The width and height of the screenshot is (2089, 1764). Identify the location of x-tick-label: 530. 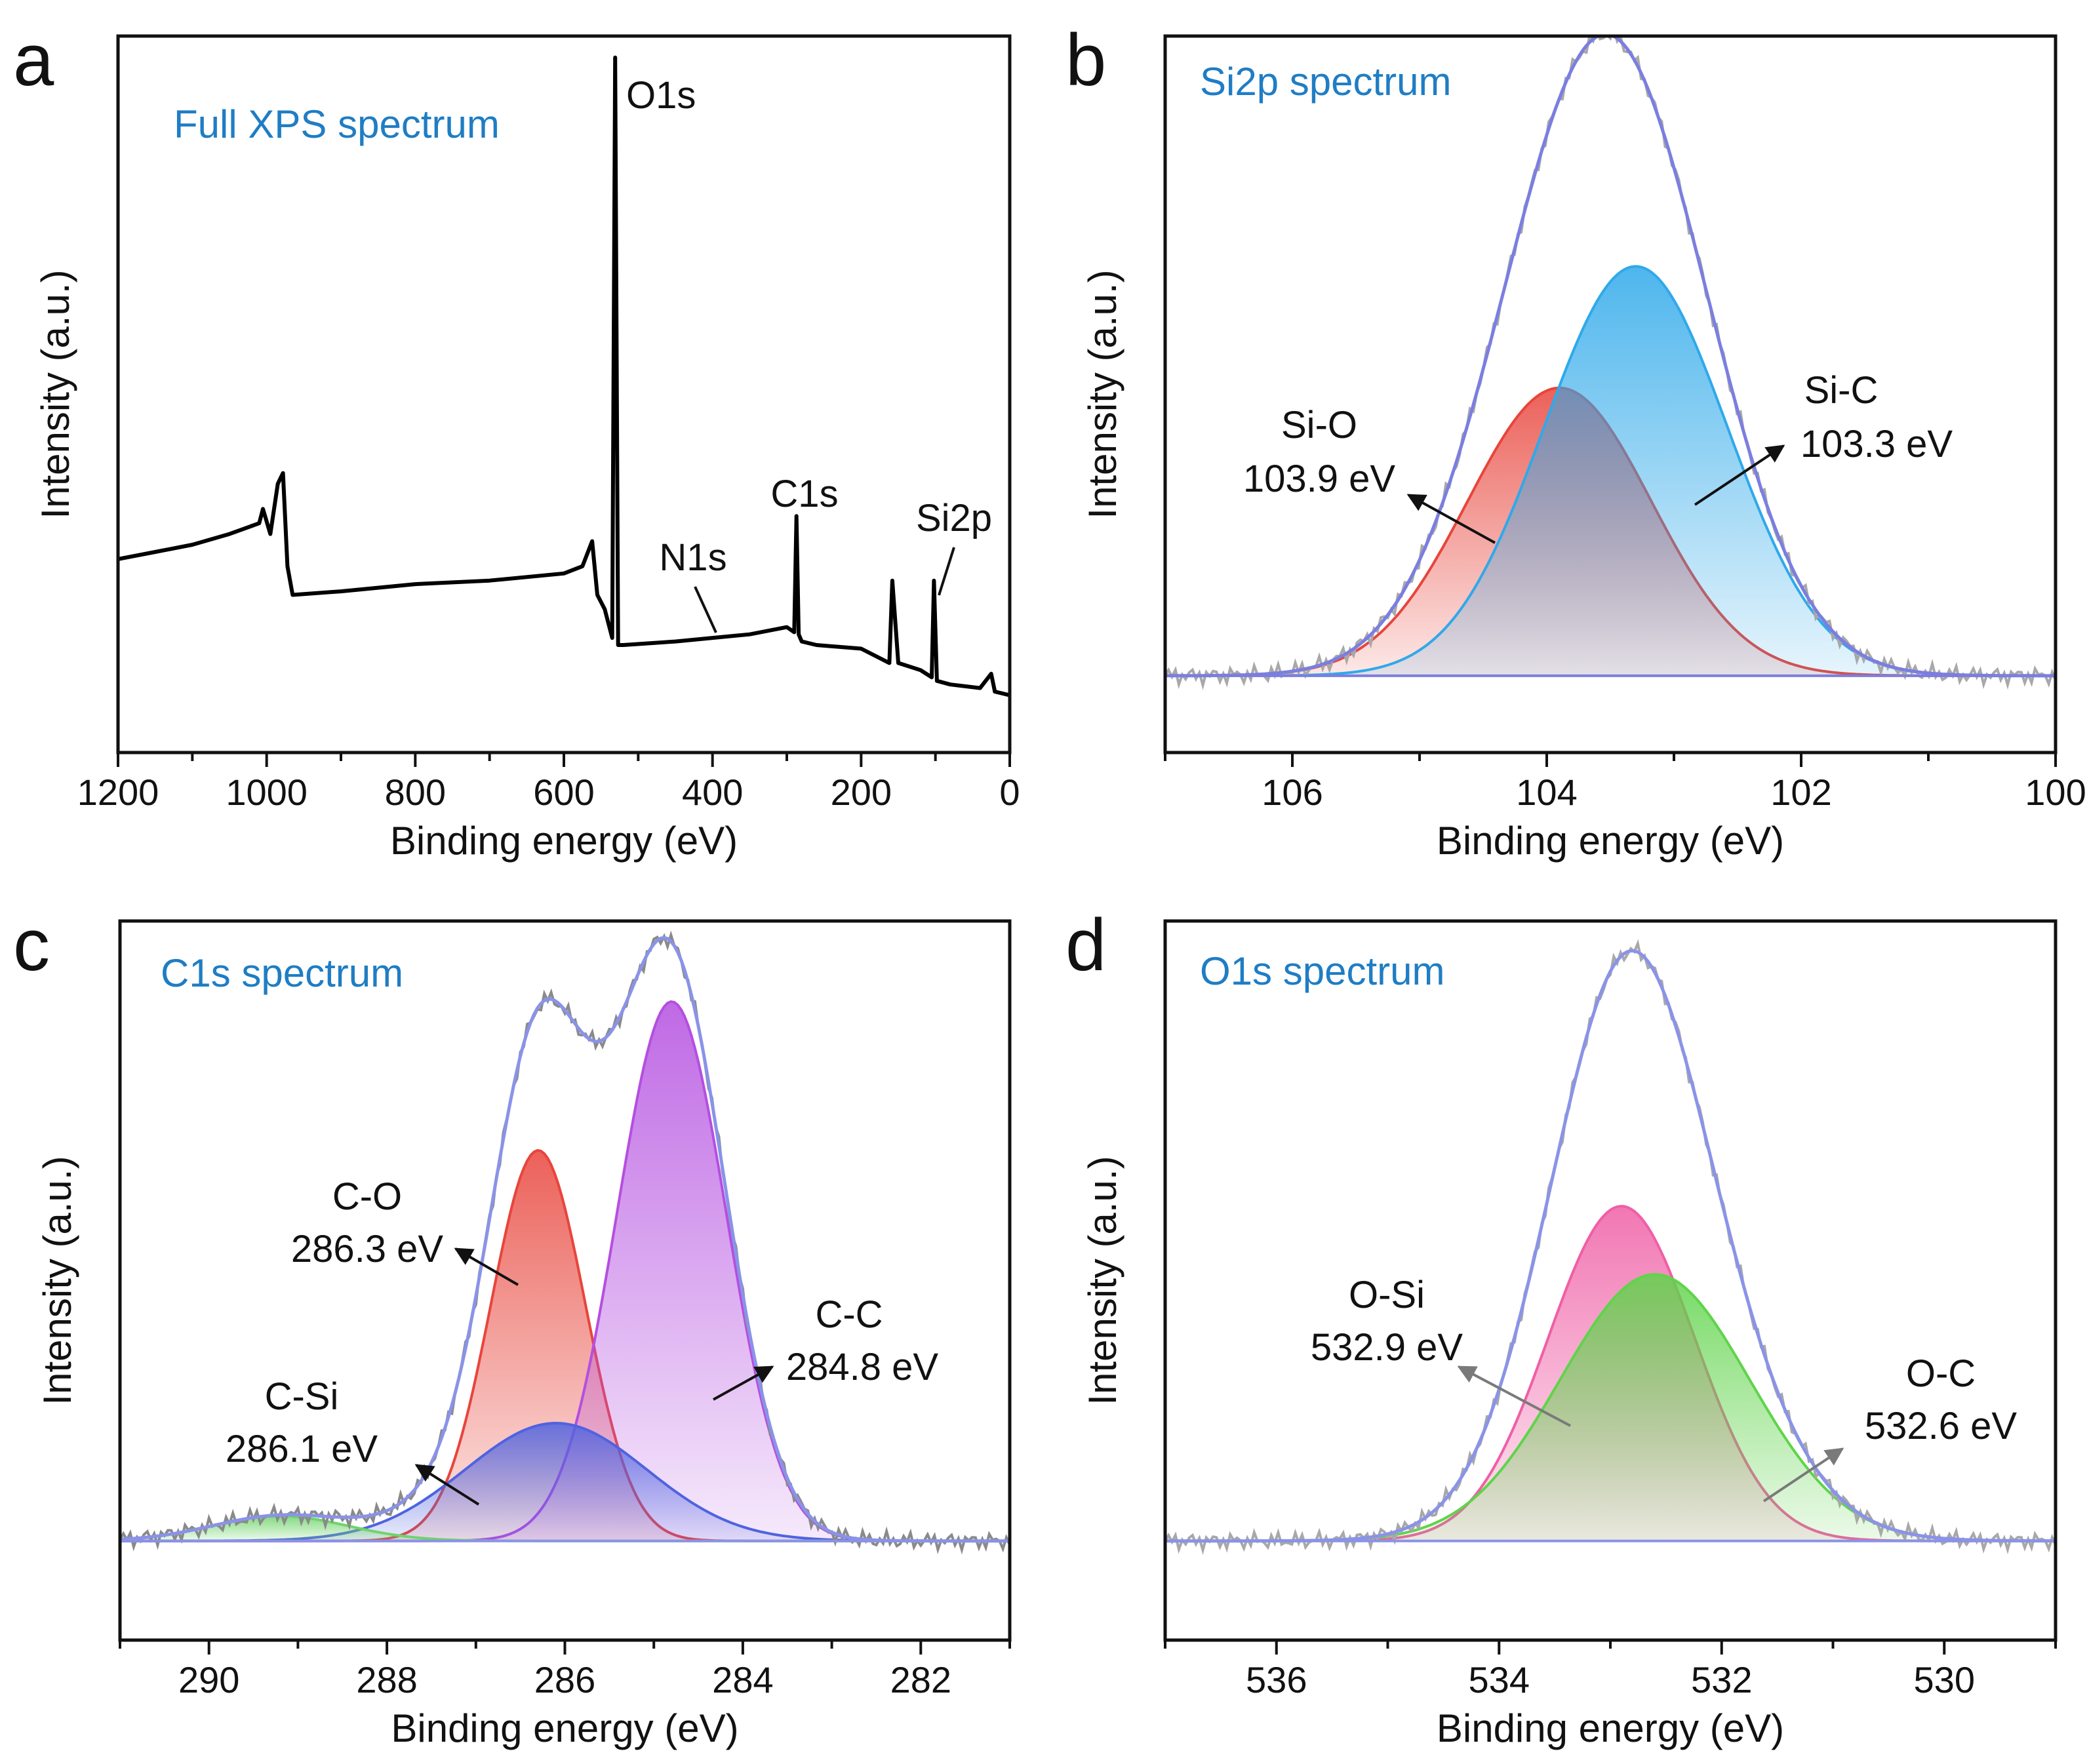
(1944, 1679).